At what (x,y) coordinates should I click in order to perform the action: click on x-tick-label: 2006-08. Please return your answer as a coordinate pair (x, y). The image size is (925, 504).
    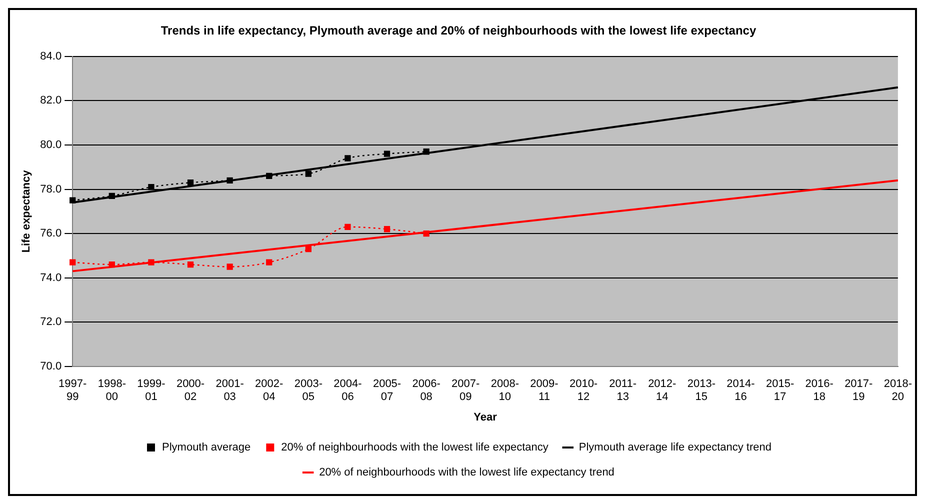
    Looking at the image, I should click on (426, 391).